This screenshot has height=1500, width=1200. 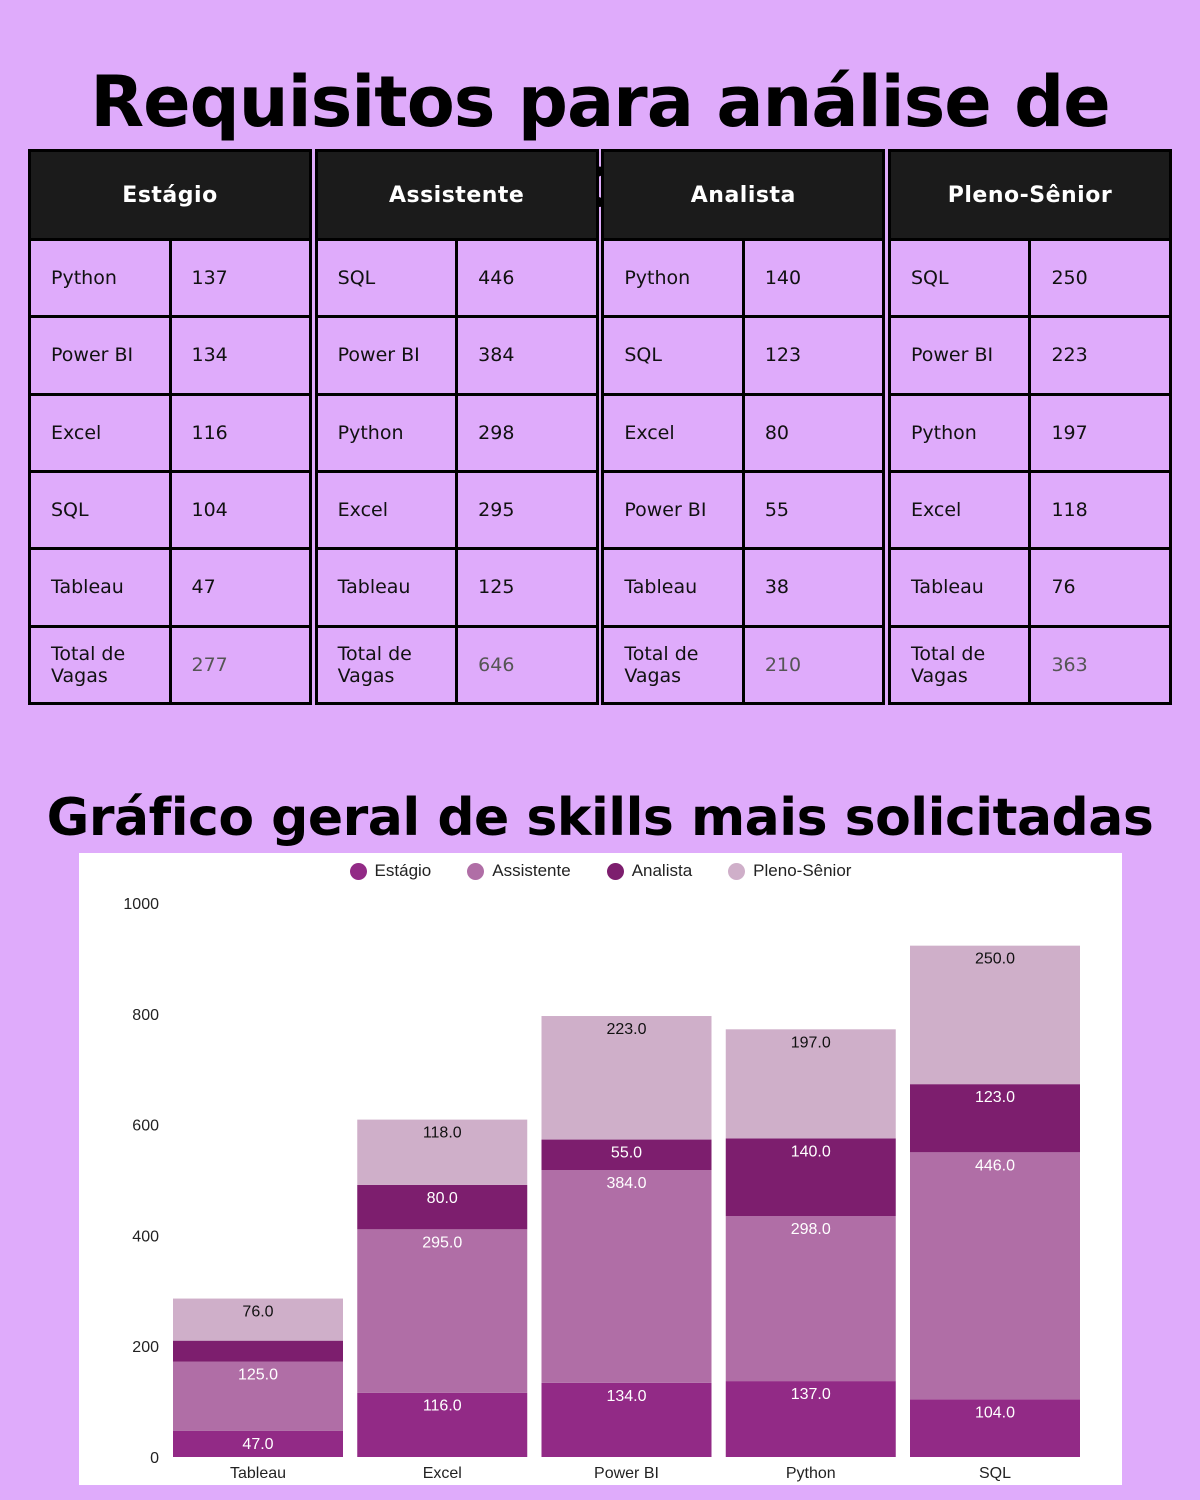 What do you see at coordinates (240, 355) in the screenshot?
I see `skill-count: 134` at bounding box center [240, 355].